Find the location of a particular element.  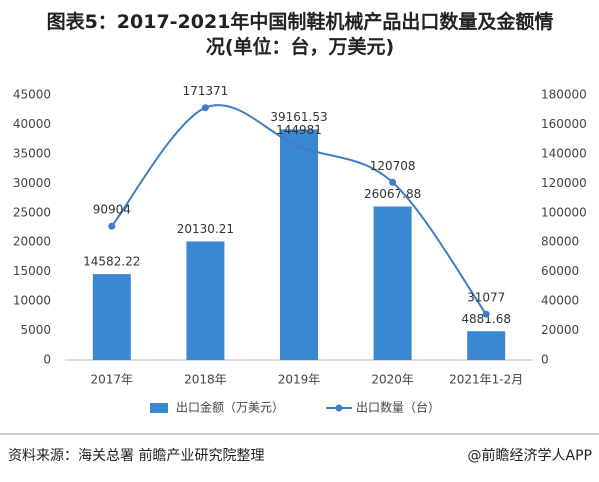

x-tick-label: 2019年 is located at coordinates (299, 380).